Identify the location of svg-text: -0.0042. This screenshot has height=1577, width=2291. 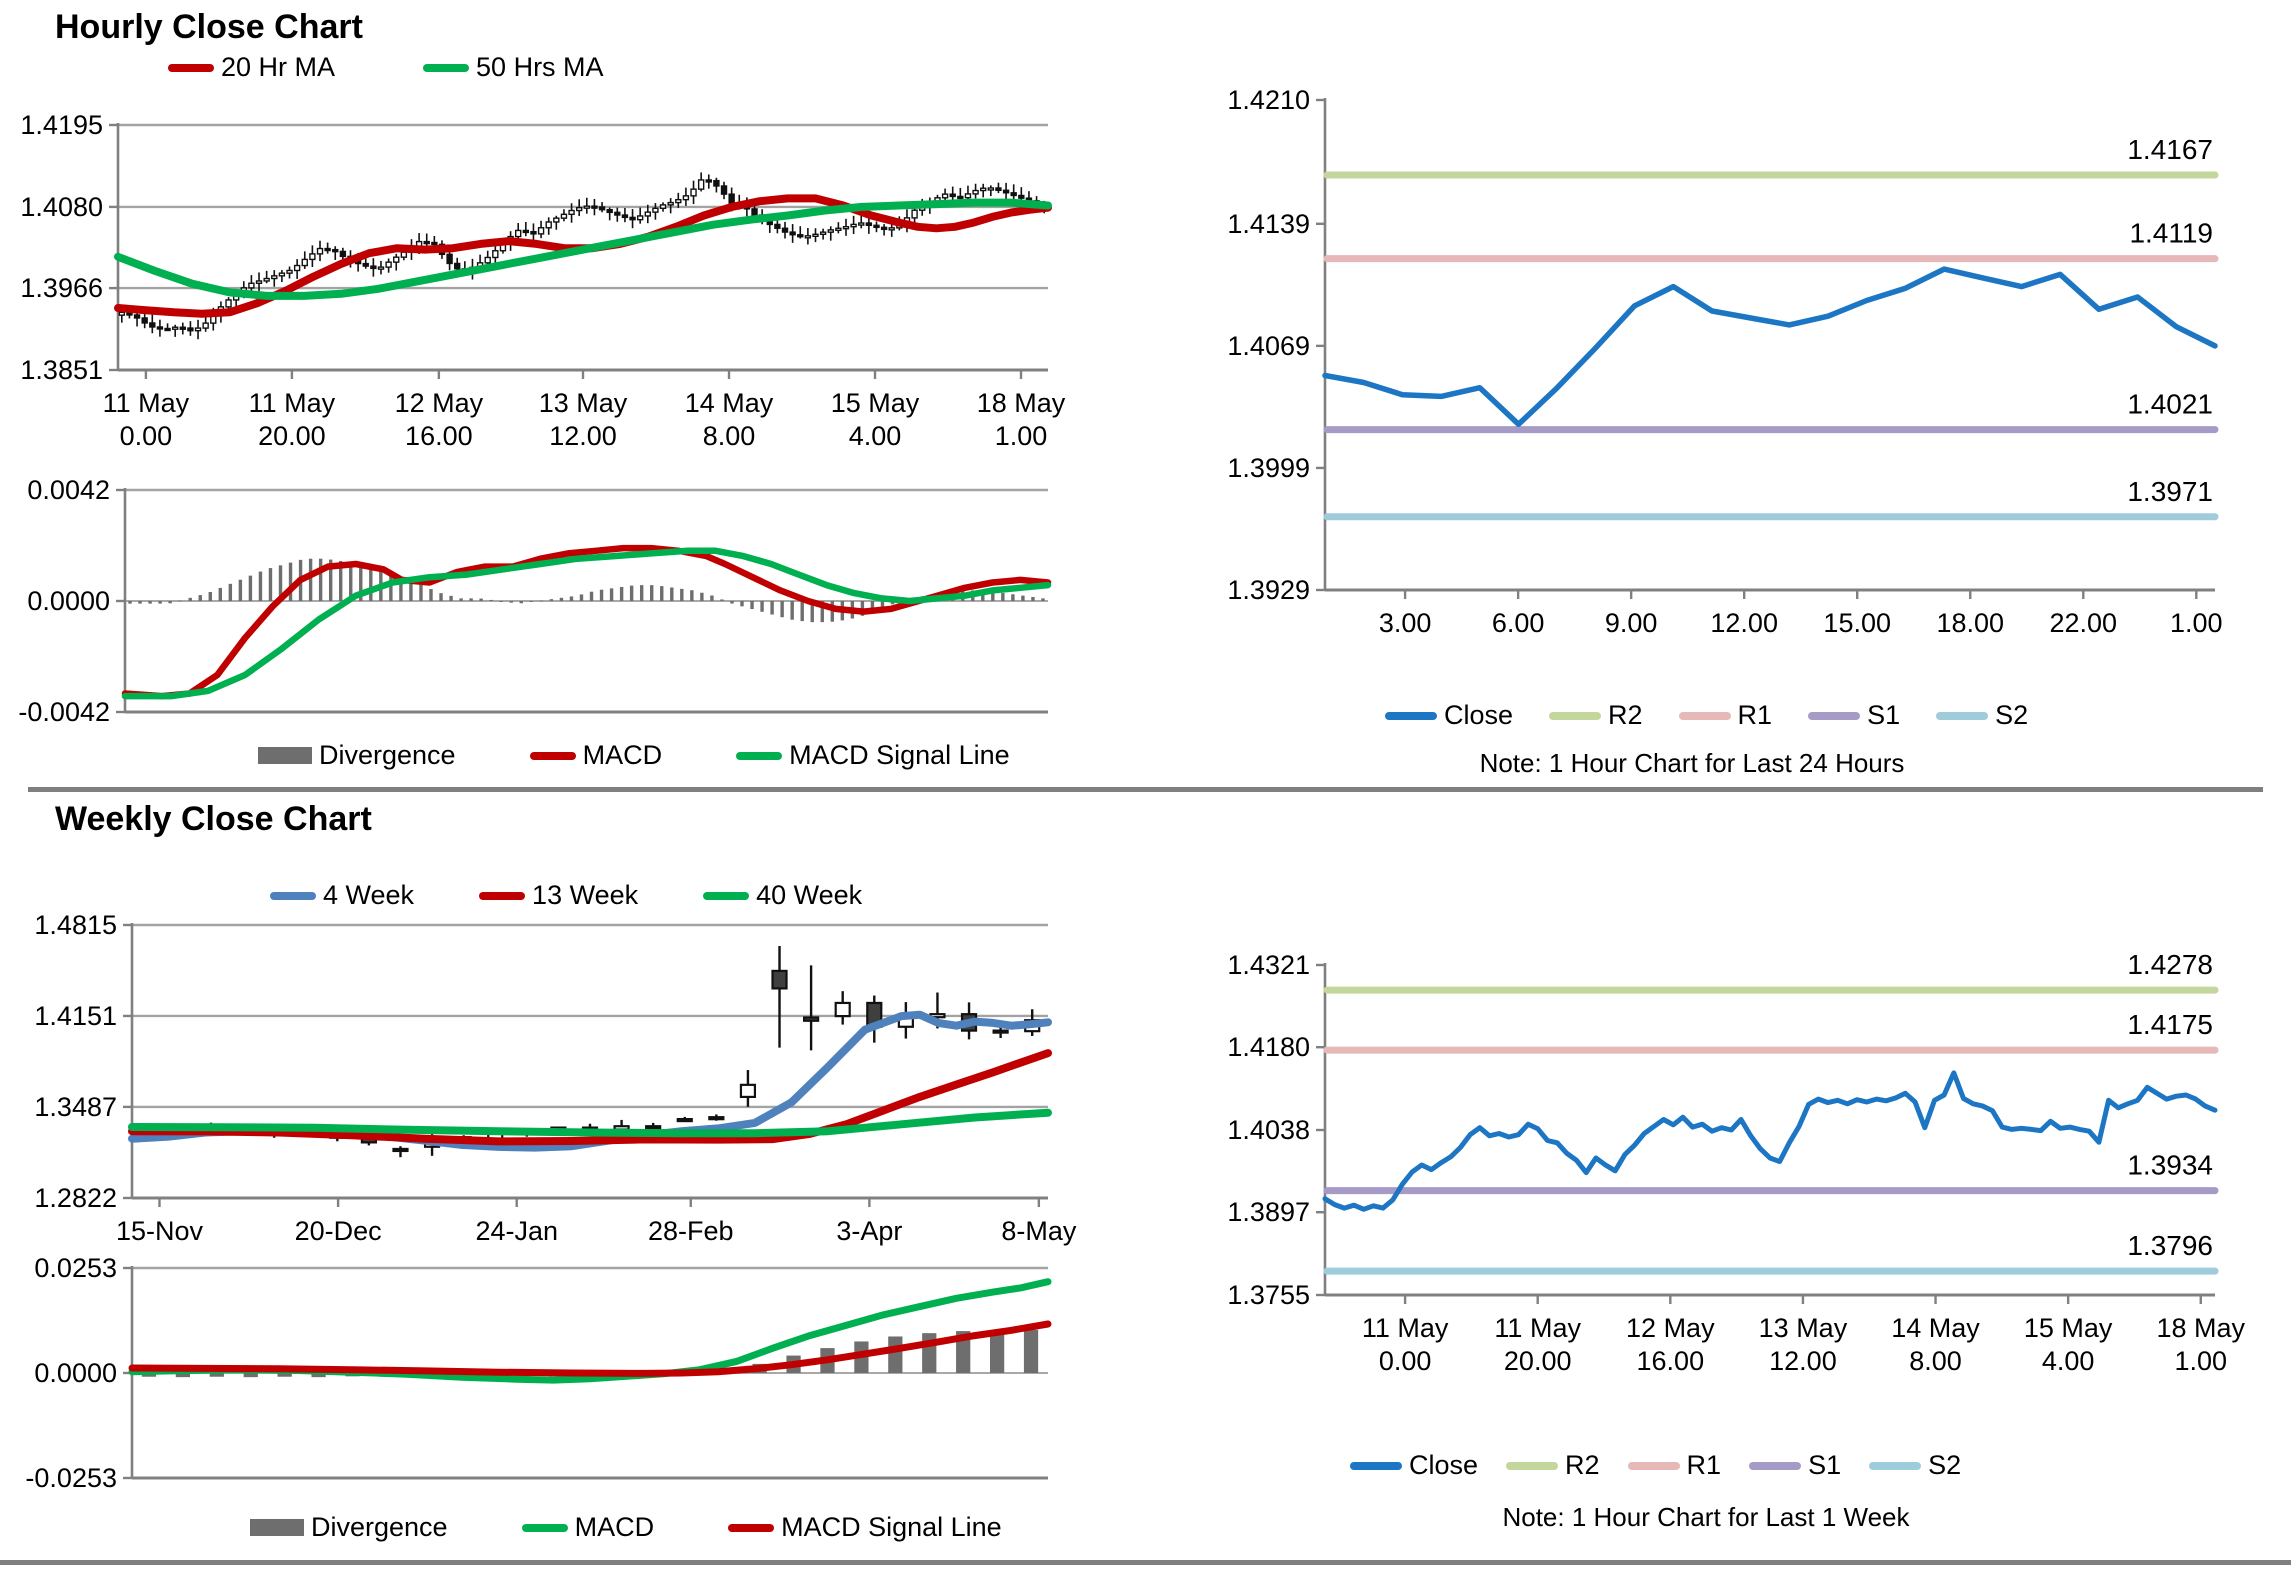
(64, 712).